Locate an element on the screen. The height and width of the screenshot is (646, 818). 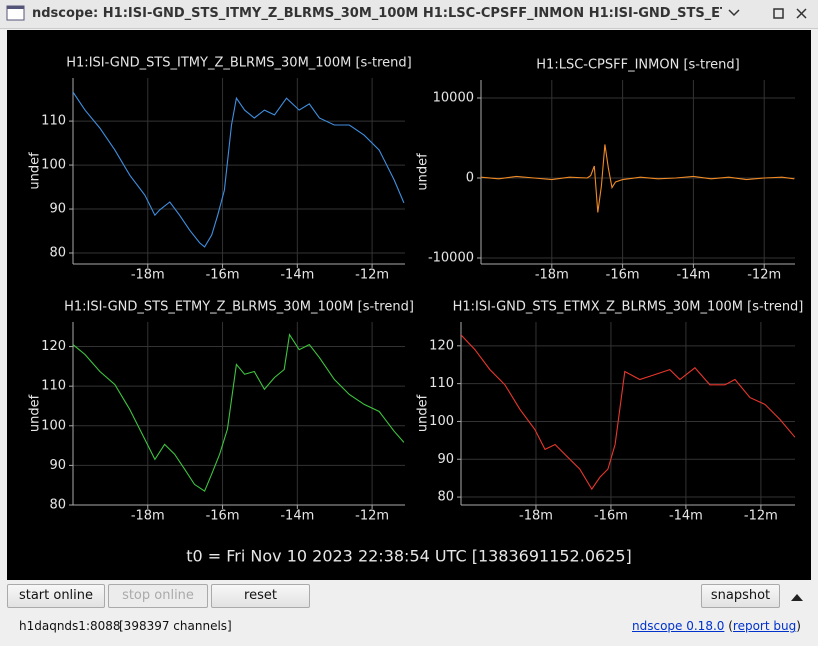
stop-online-button: stop online is located at coordinates (158, 596).